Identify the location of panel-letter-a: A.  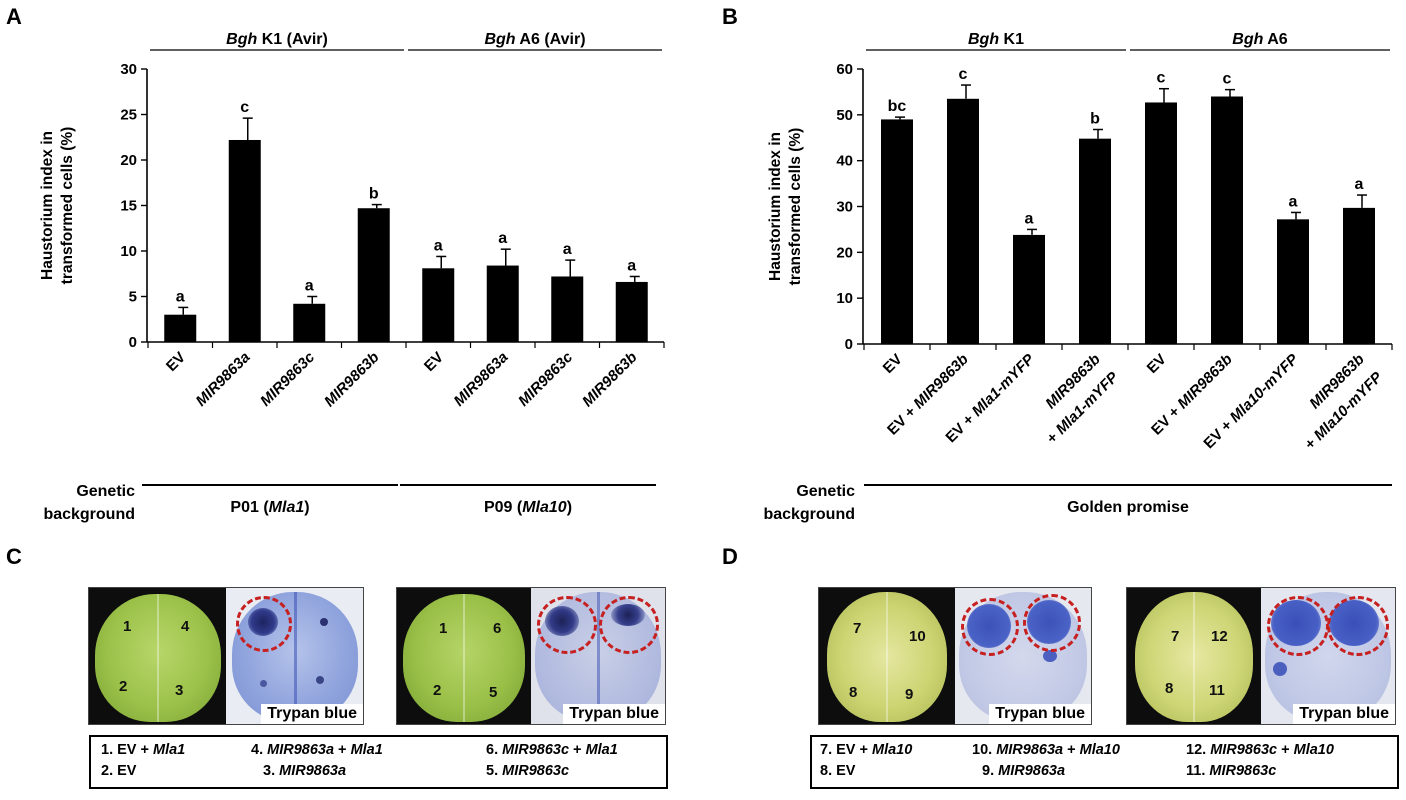
(14, 16).